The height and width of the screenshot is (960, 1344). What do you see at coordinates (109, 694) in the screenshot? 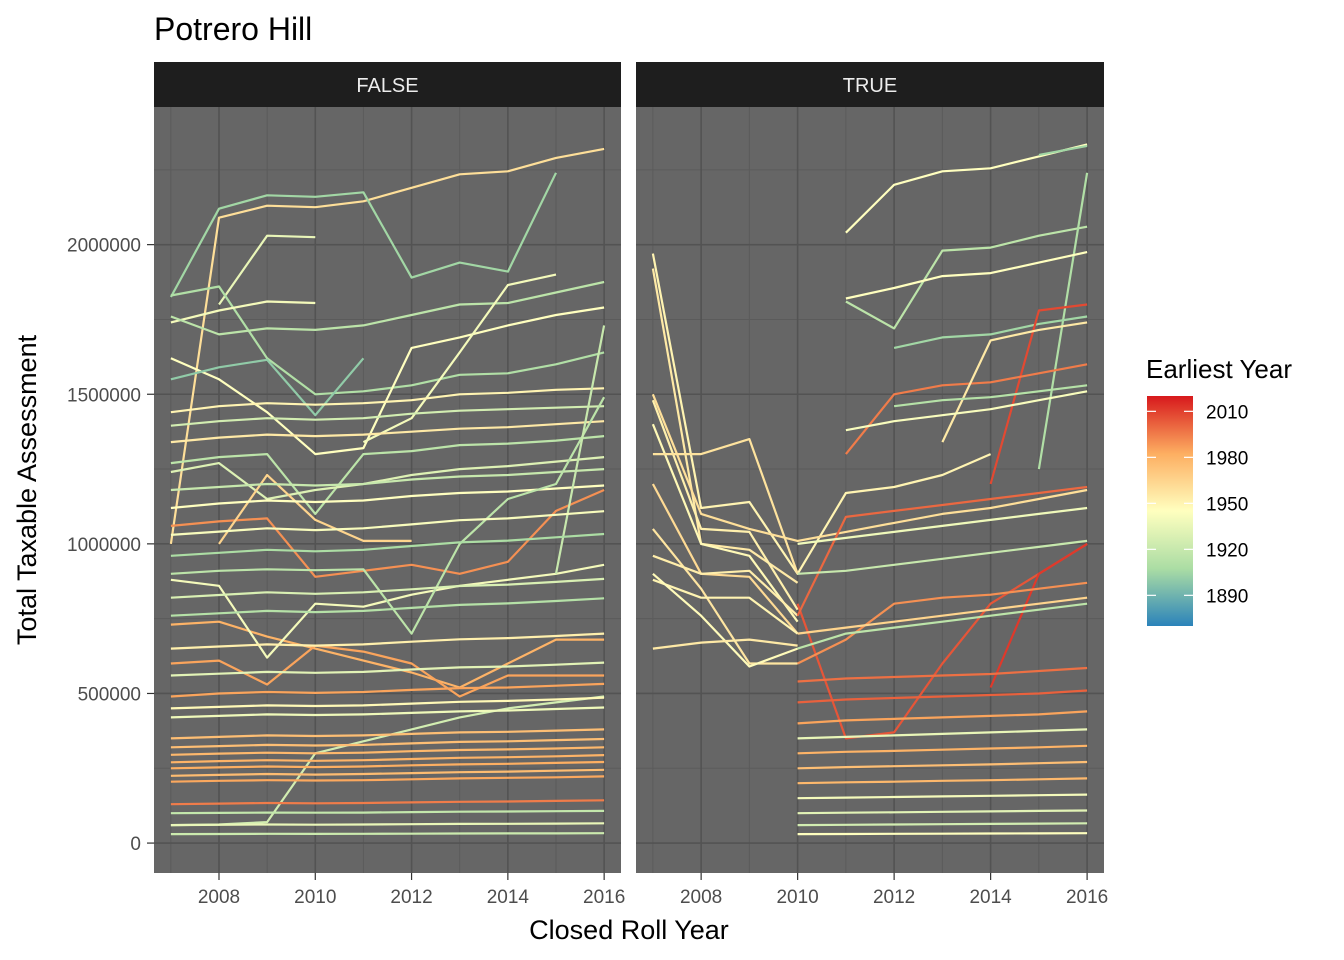
I see `y-tick-label: 500000` at bounding box center [109, 694].